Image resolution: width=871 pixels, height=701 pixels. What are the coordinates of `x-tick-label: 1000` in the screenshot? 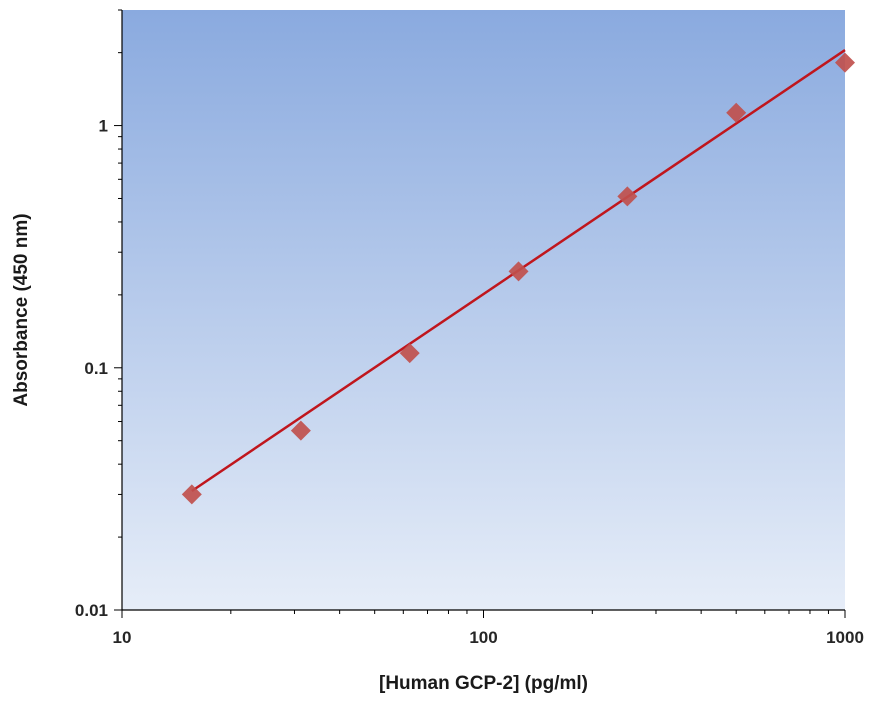 It's located at (845, 637).